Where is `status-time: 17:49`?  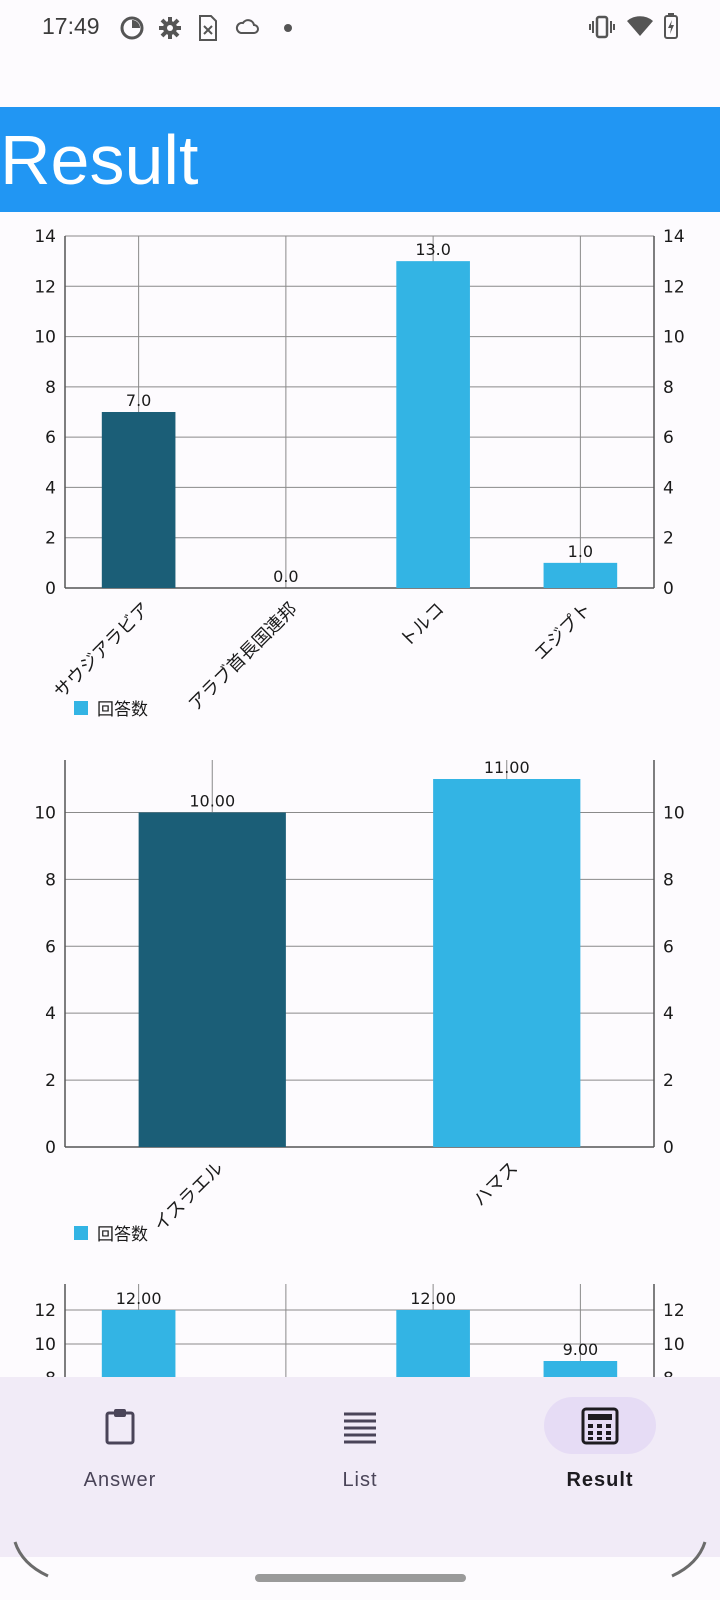 status-time: 17:49 is located at coordinates (71, 26).